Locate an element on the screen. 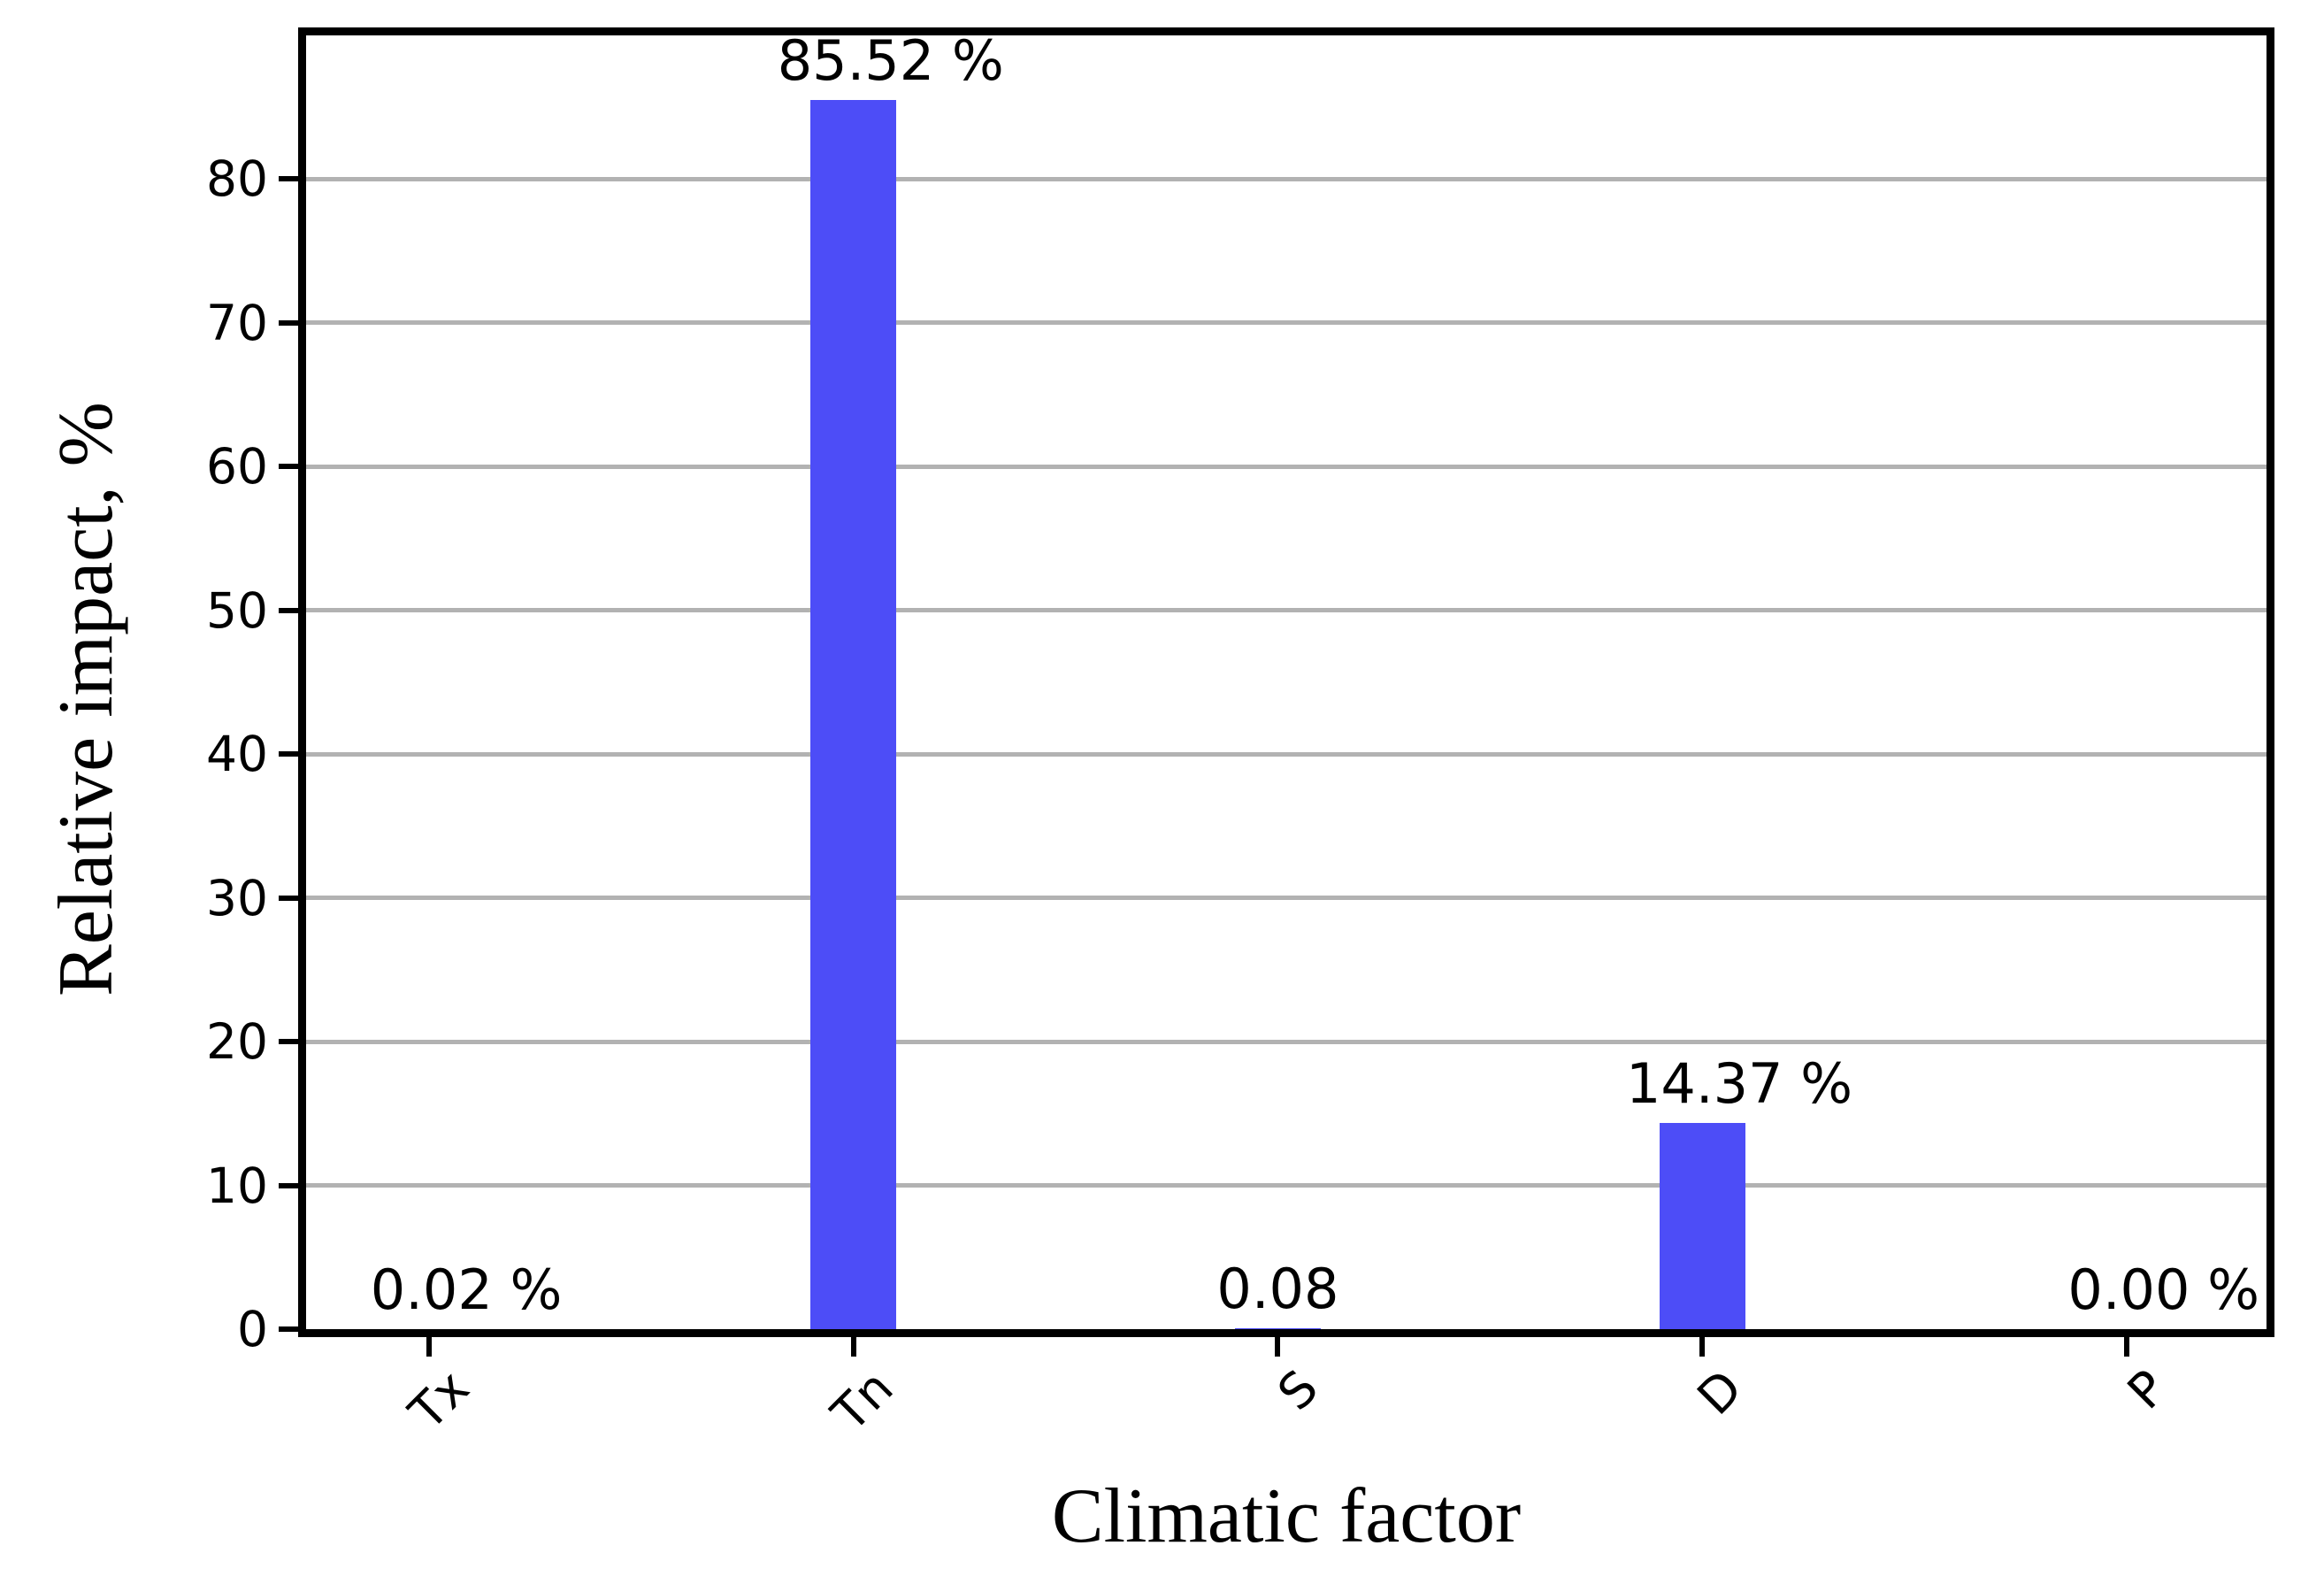  y-tick-label: 30 is located at coordinates (237, 898).